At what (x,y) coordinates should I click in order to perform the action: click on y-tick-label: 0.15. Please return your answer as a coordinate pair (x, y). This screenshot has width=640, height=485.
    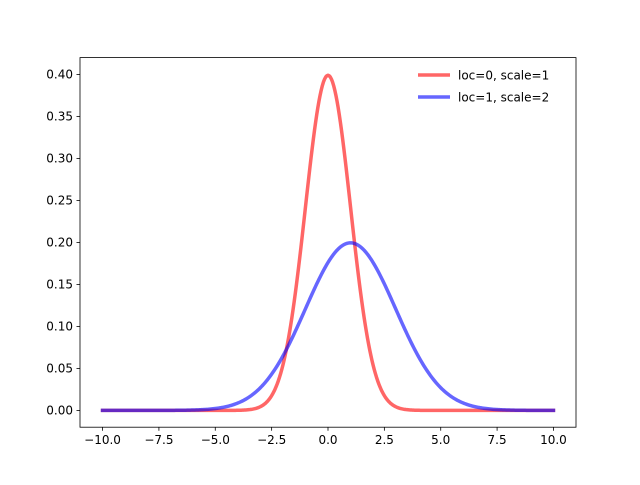
    Looking at the image, I should click on (59, 285).